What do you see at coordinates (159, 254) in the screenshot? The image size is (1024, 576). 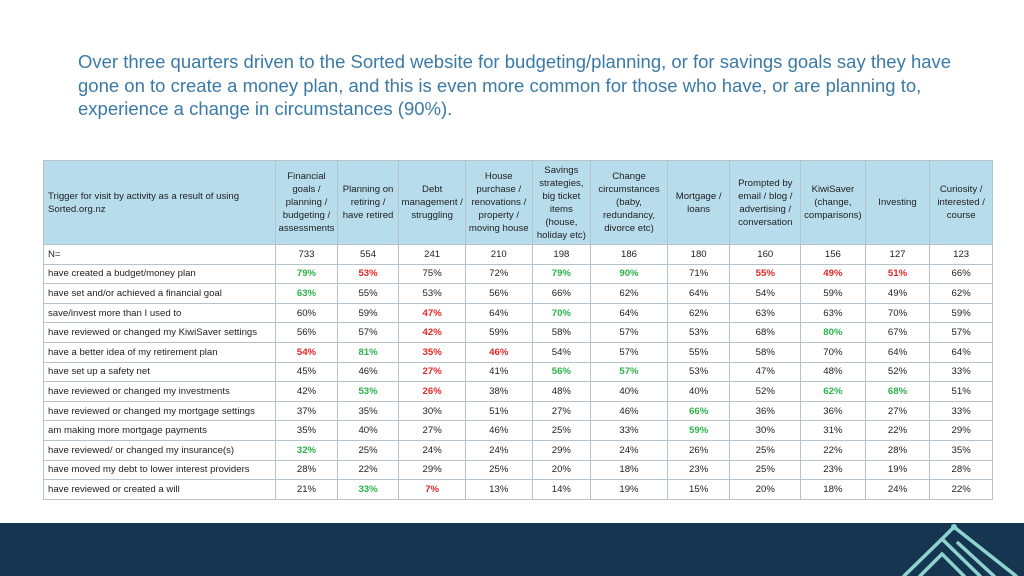 I see `row-label: N=` at bounding box center [159, 254].